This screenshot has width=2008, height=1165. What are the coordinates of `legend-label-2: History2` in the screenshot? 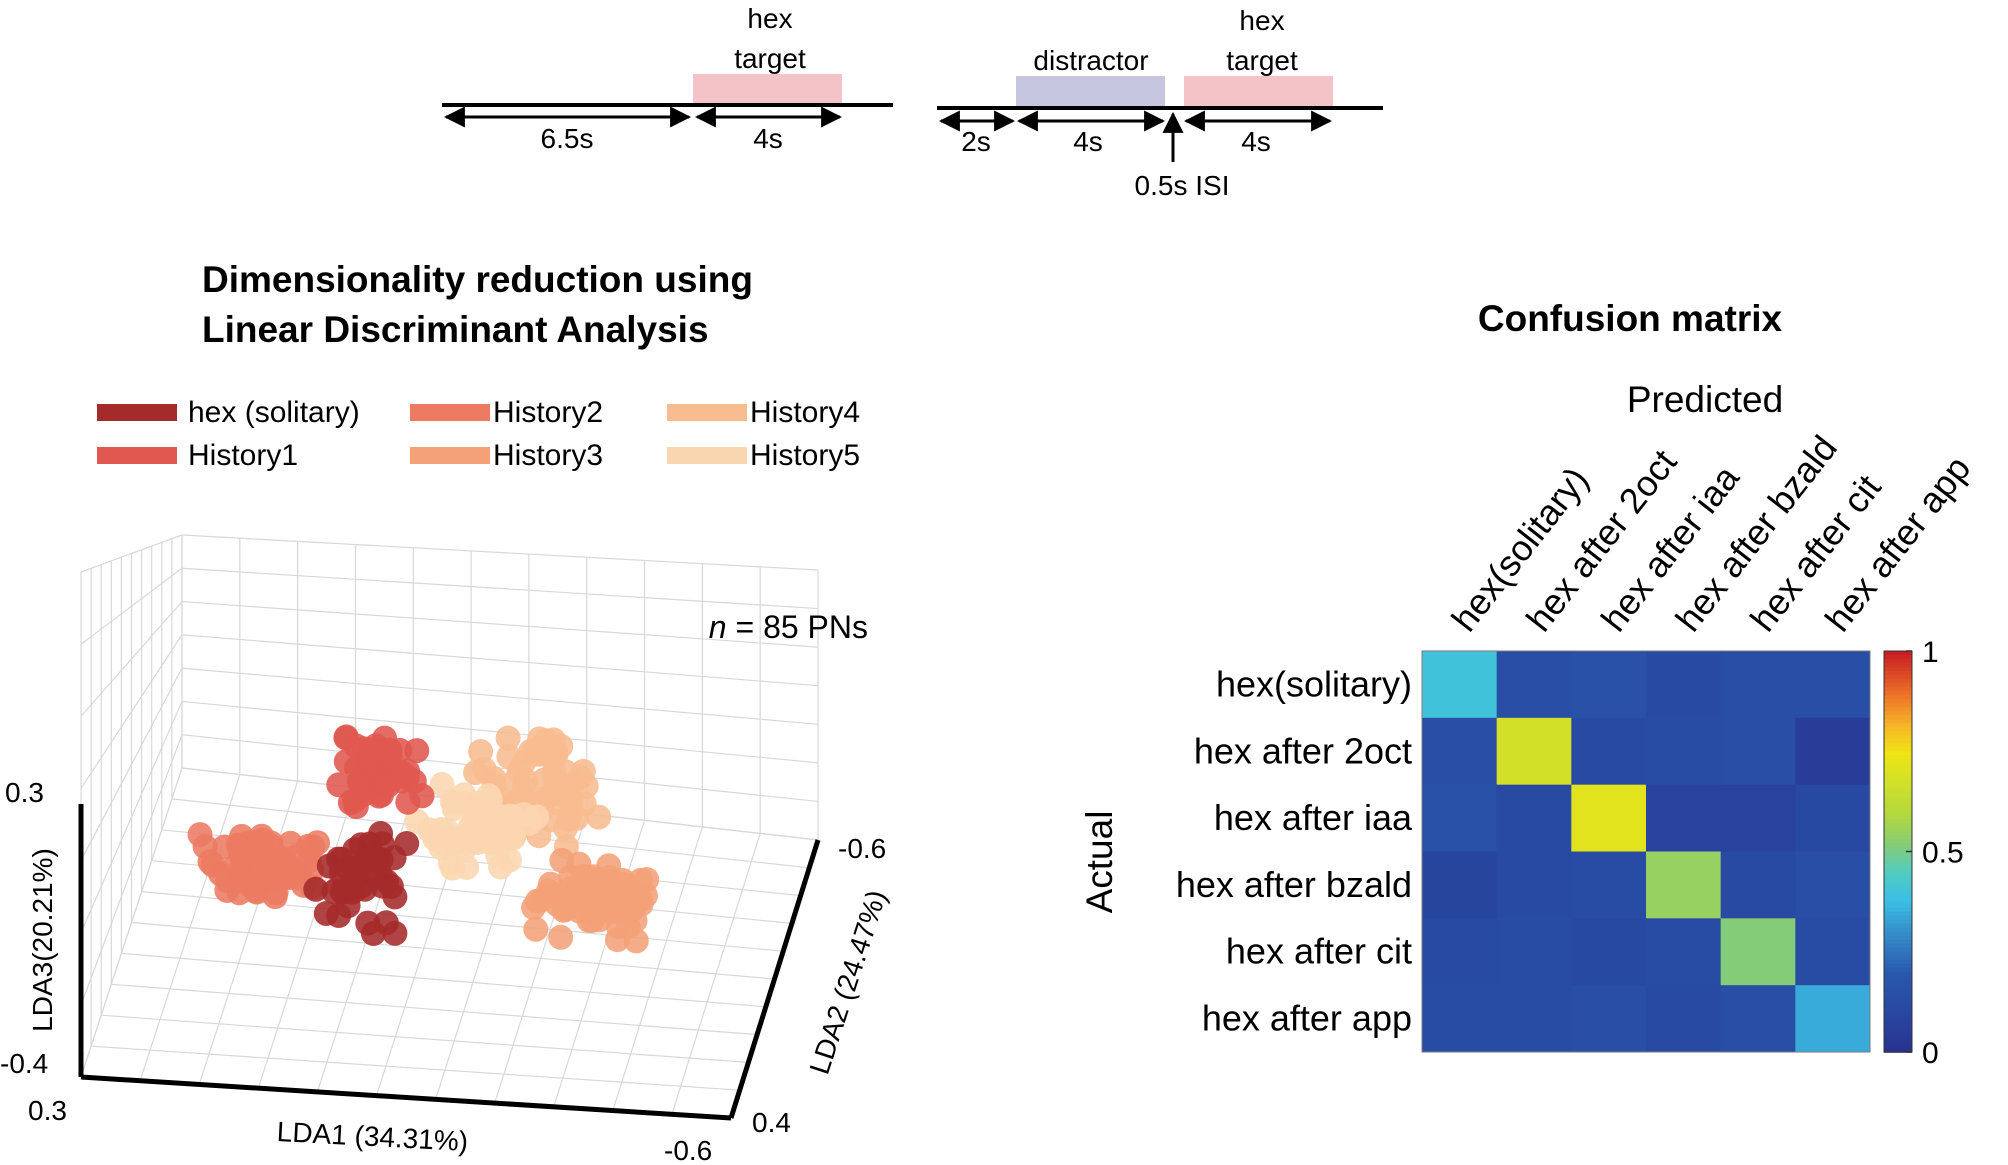 It's located at (548, 412).